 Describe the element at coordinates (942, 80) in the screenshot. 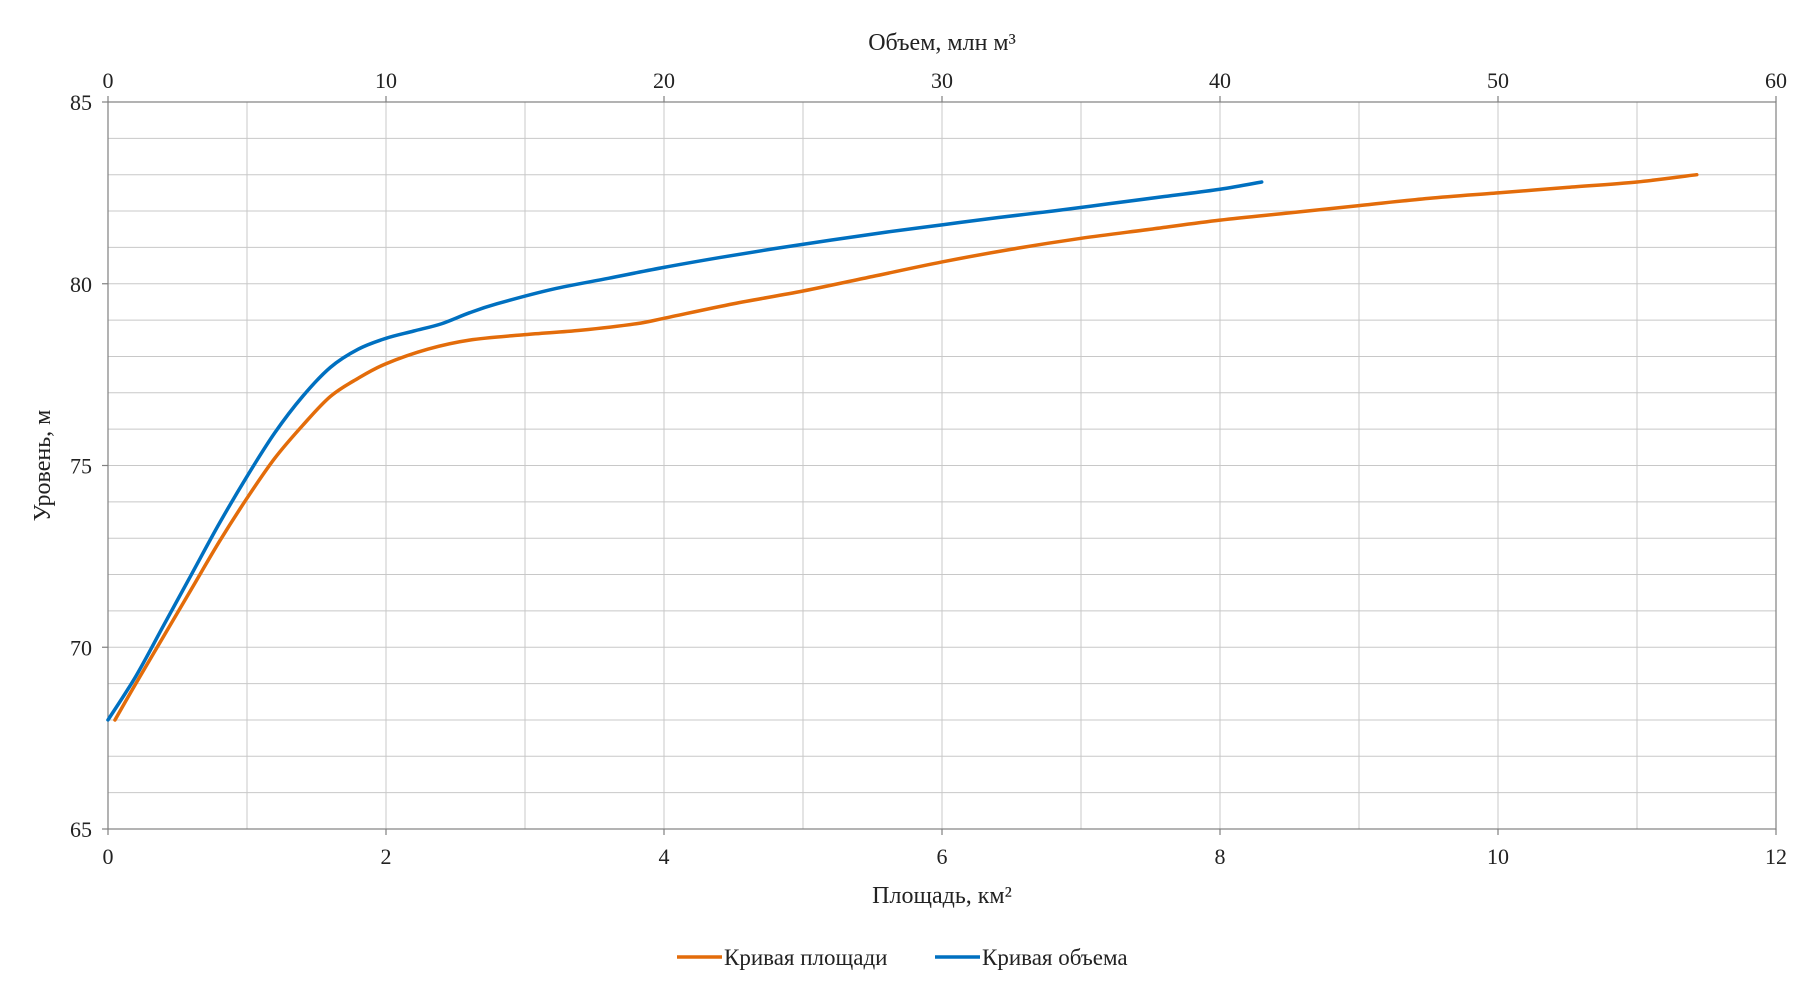

I see `x-top-tick-label: 30` at that location.